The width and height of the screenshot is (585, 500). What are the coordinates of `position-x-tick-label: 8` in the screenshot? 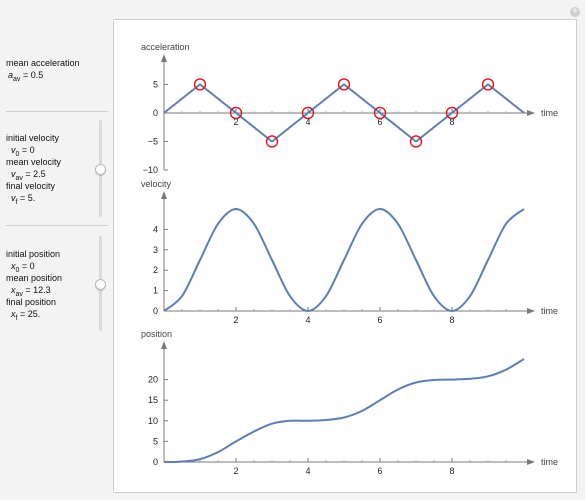 It's located at (451, 471).